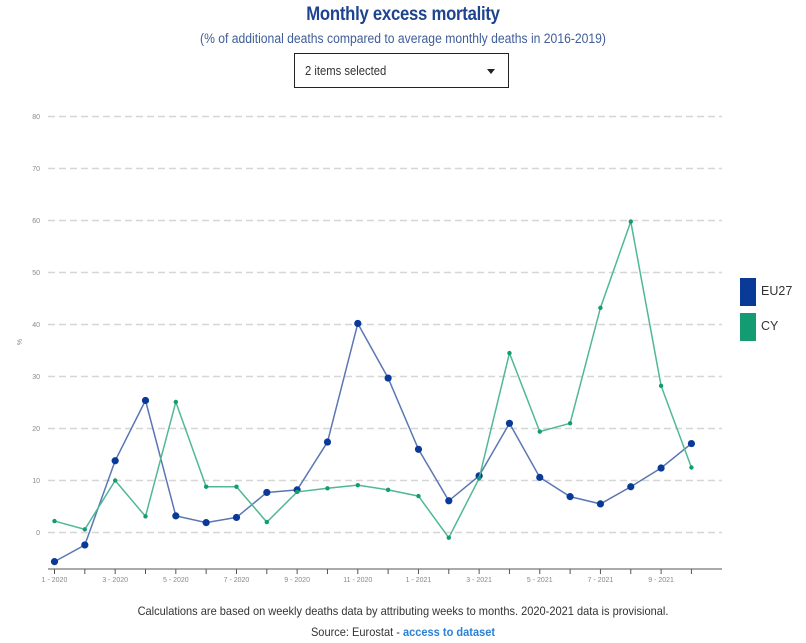  What do you see at coordinates (449, 632) in the screenshot?
I see `access-dataset-link: access to dataset` at bounding box center [449, 632].